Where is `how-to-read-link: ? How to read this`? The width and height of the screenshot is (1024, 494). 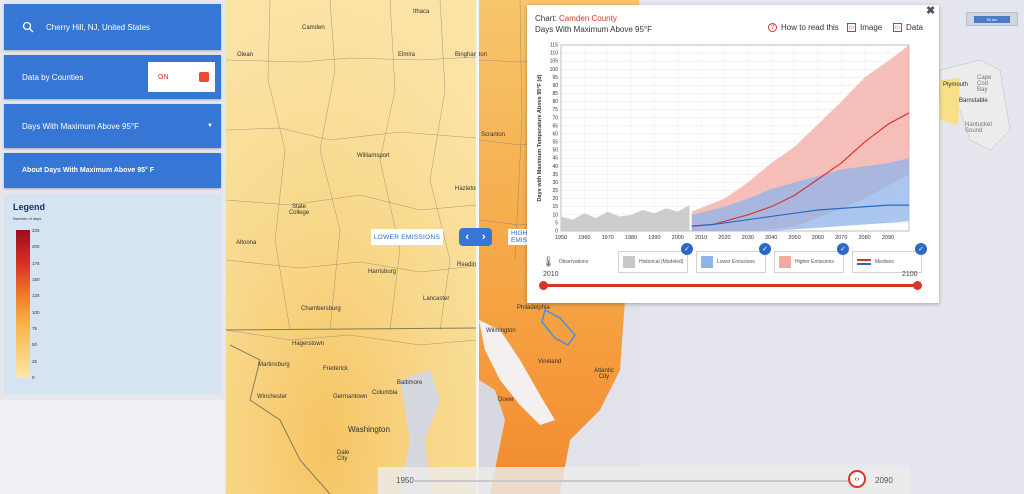
how-to-read-link: ? How to read this is located at coordinates (803, 27).